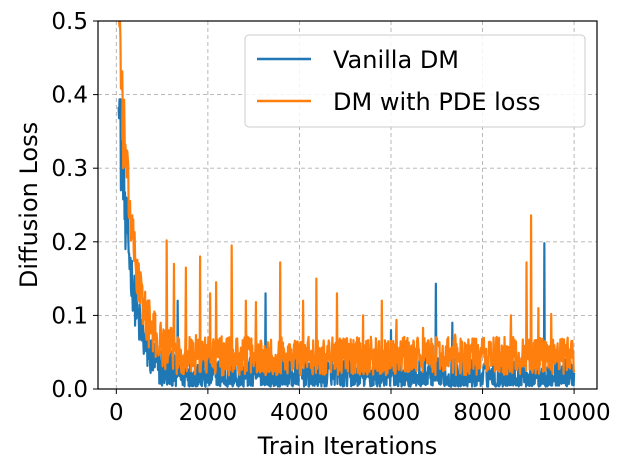 The image size is (629, 470). I want to click on y-tick-label: 0.5, so click(69, 22).